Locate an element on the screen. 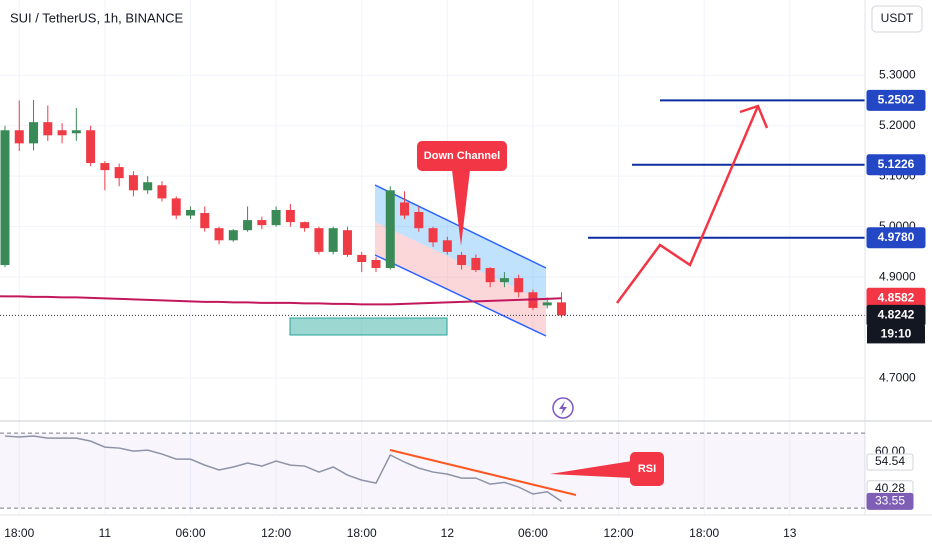 The height and width of the screenshot is (550, 932). countdown-label: 19:10 is located at coordinates (896, 334).